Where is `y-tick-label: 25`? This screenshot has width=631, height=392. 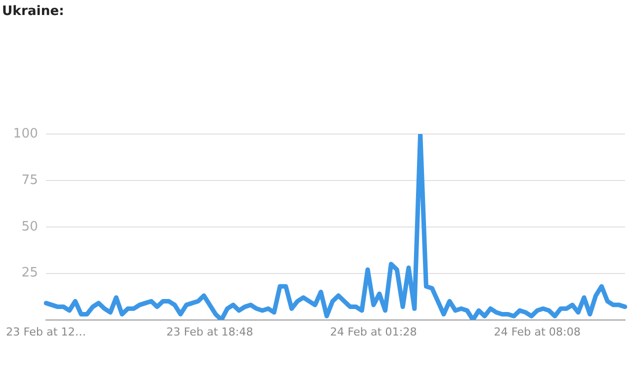
y-tick-label: 25 is located at coordinates (29, 273).